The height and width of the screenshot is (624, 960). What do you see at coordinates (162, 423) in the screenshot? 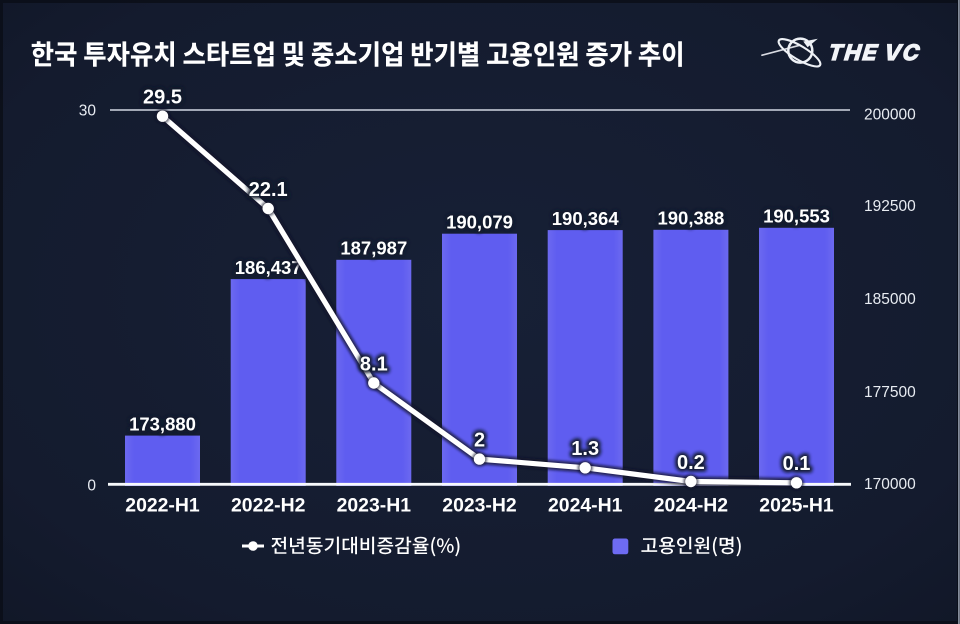
I see `svg-text: 173,880` at bounding box center [162, 423].